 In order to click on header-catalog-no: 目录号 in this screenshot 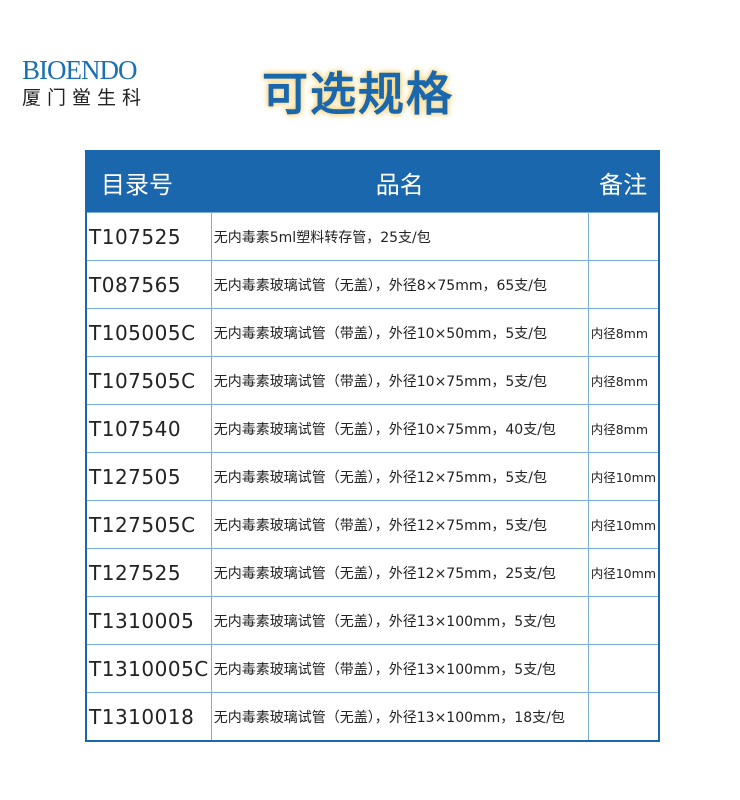, I will do `click(149, 182)`.